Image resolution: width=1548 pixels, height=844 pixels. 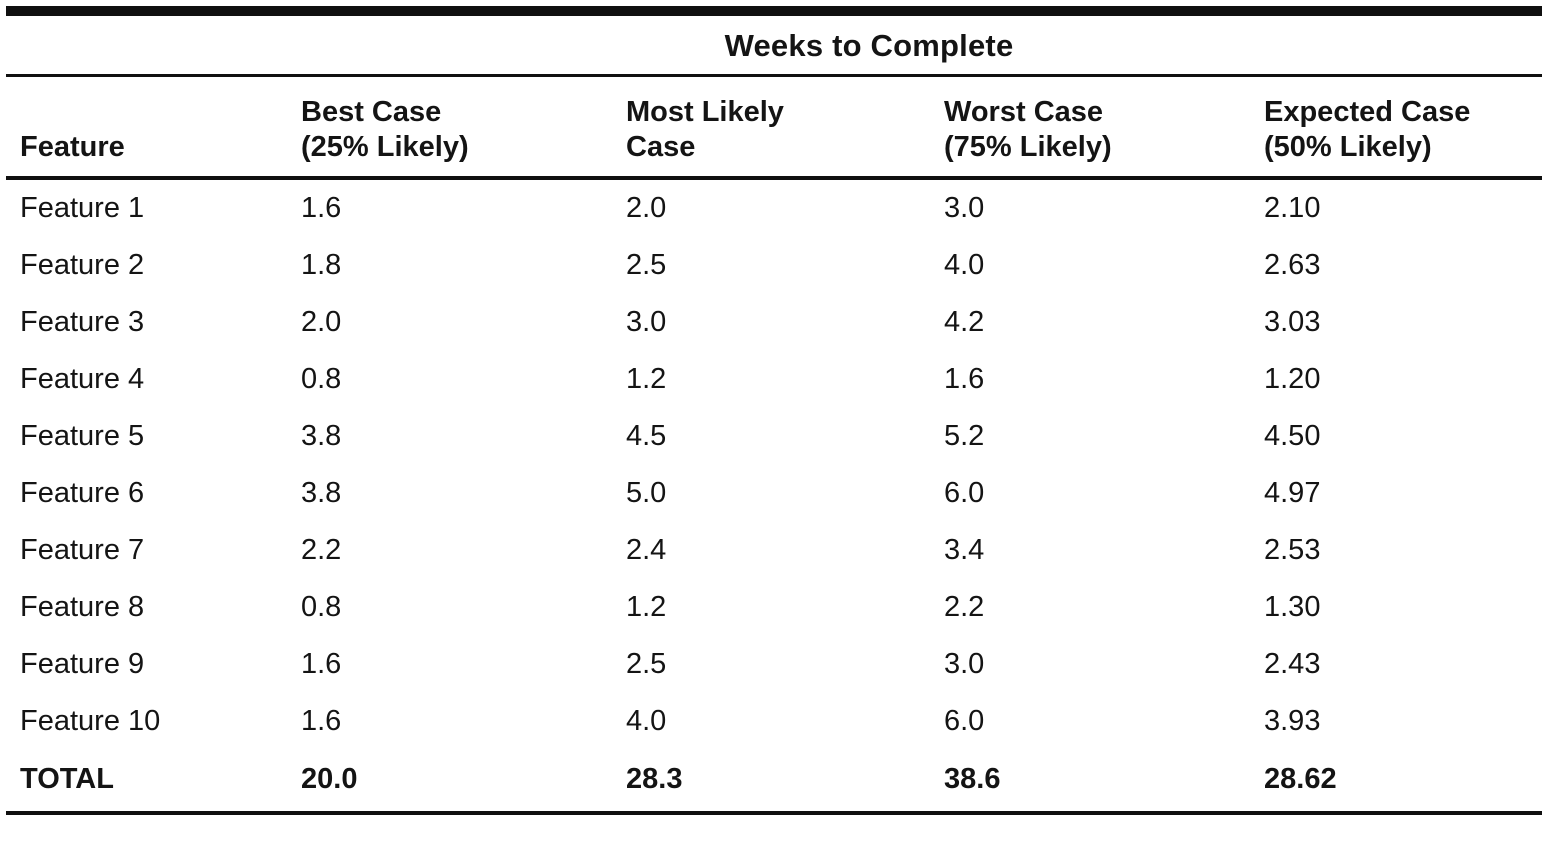 What do you see at coordinates (972, 778) in the screenshot?
I see `total-cell-worst: 38.6` at bounding box center [972, 778].